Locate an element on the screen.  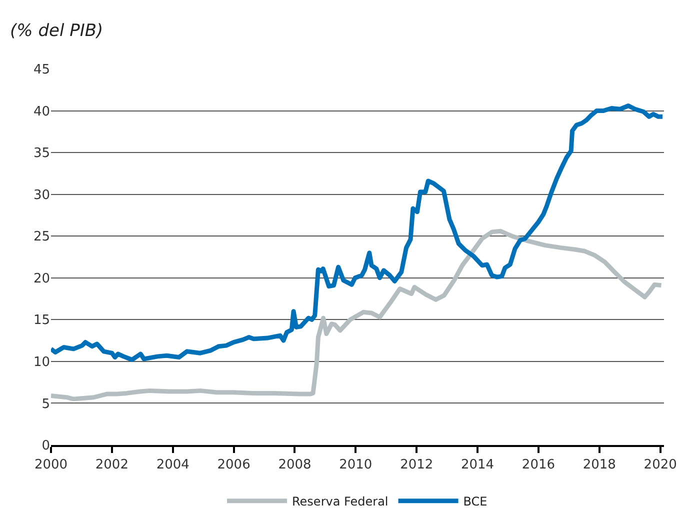
y-tick-label: 25 is located at coordinates (41, 237).